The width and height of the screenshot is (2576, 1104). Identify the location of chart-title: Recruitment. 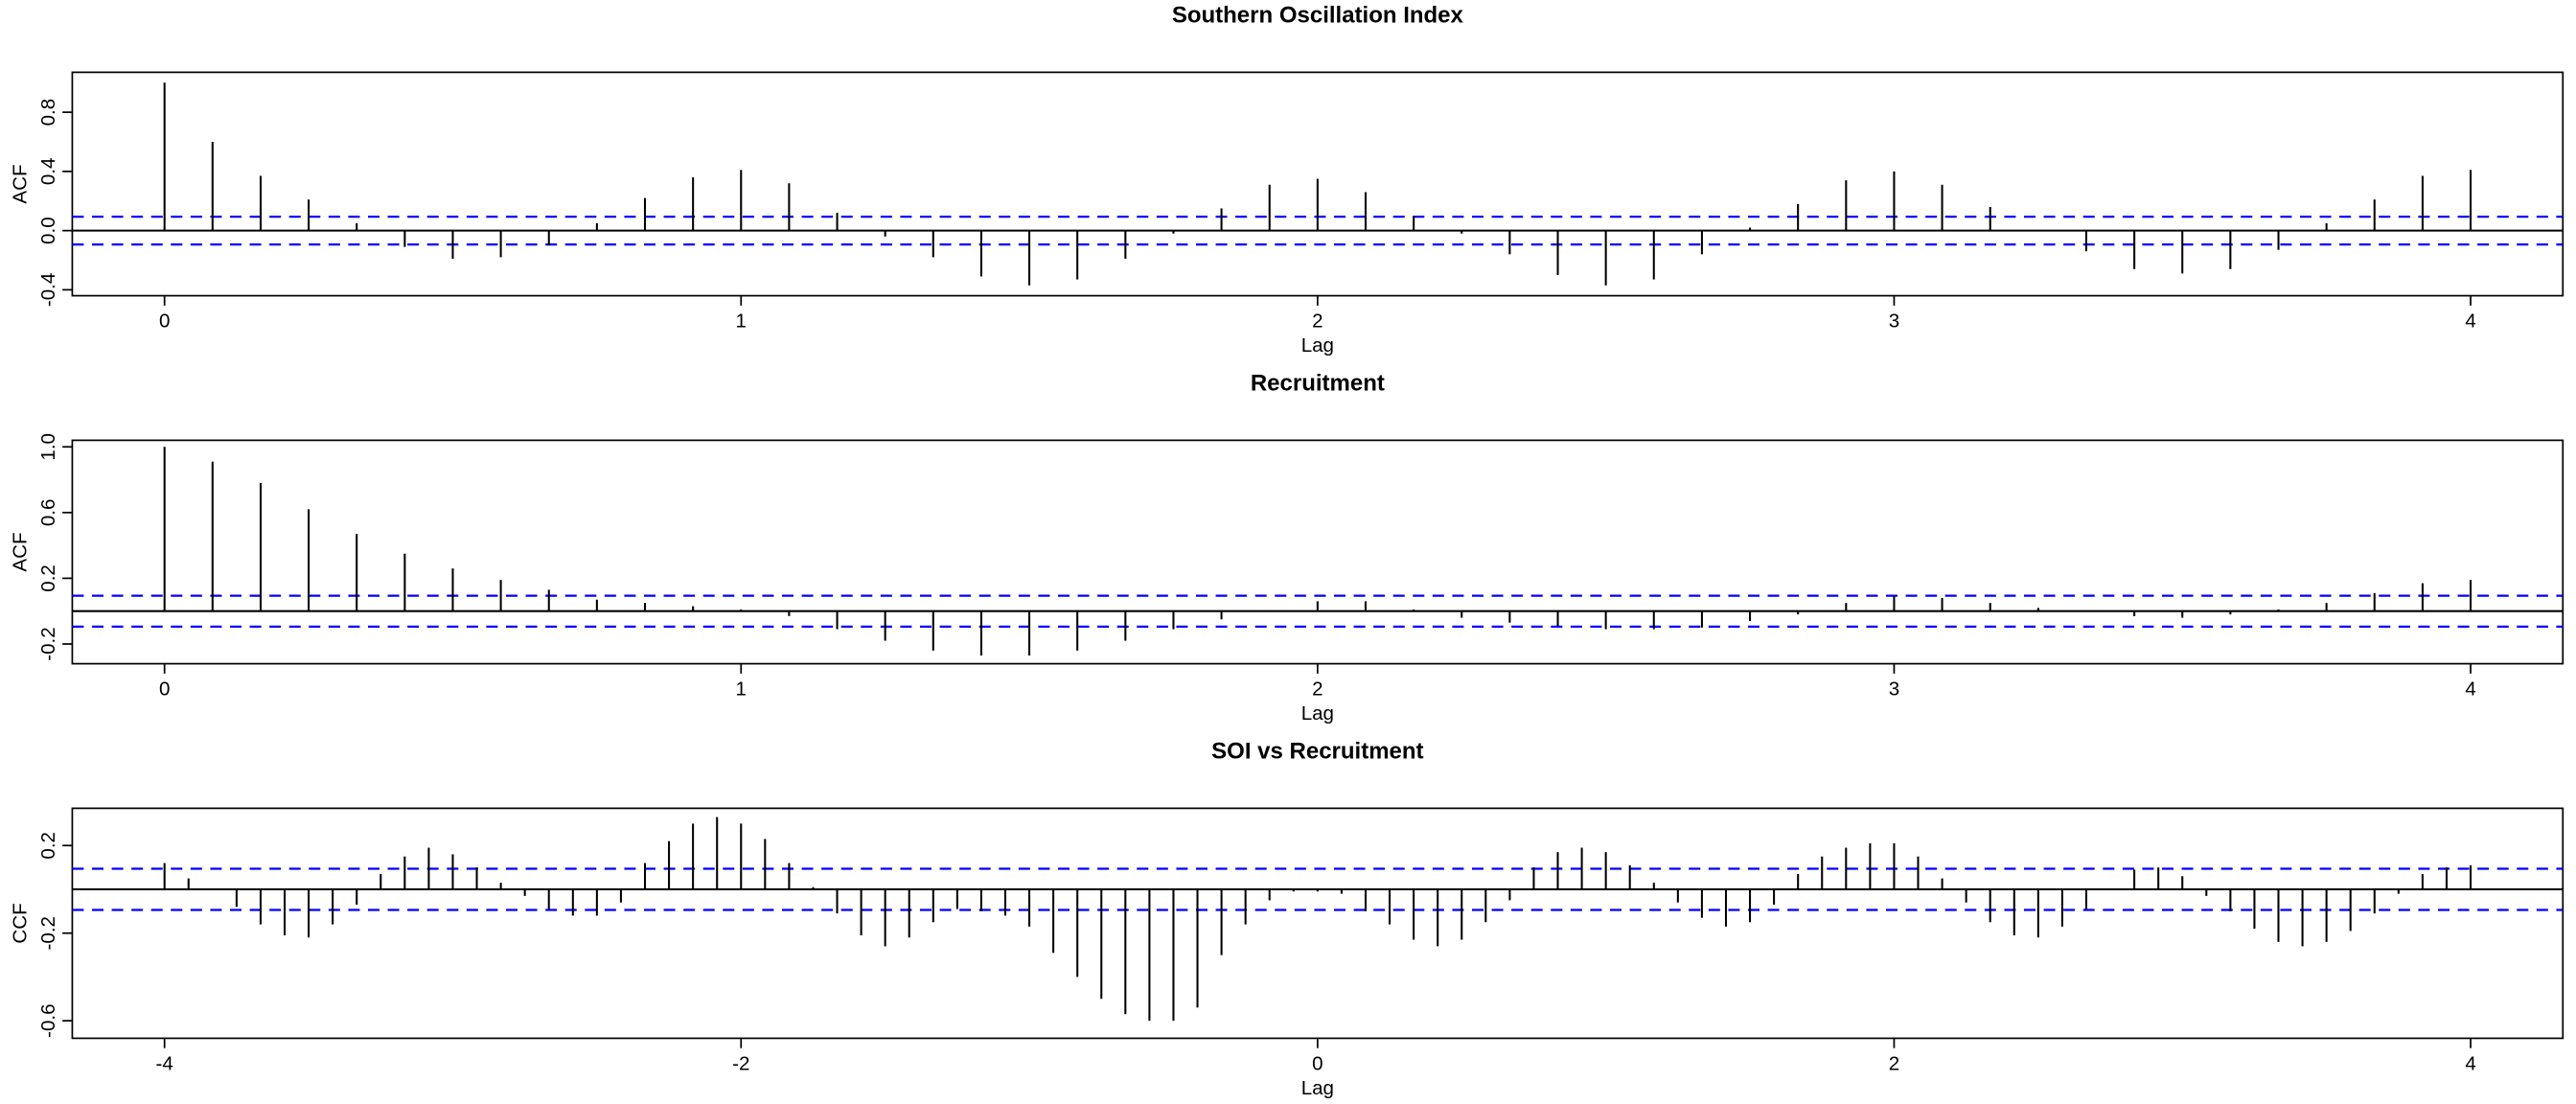
(1318, 383).